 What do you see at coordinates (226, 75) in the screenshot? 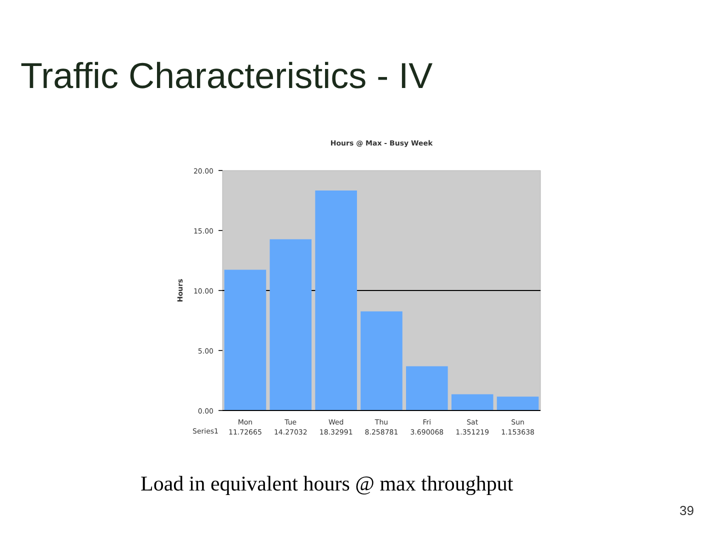
I see `chart-title: Traffic Characteristics - IV` at bounding box center [226, 75].